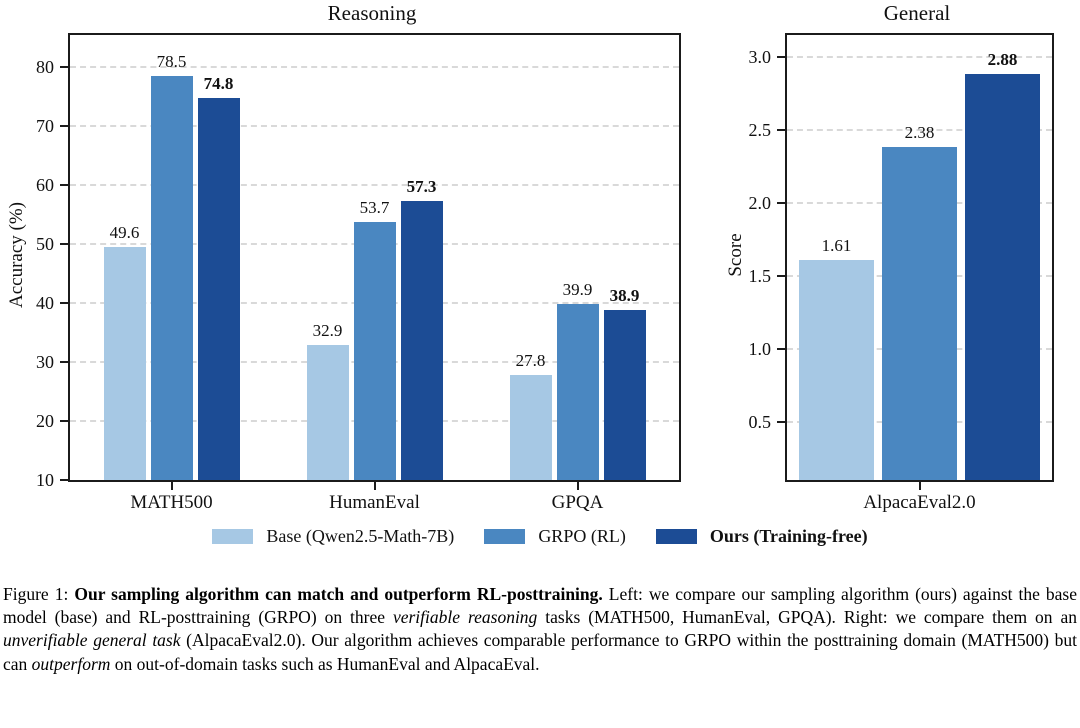 This screenshot has height=728, width=1080. Describe the element at coordinates (45, 421) in the screenshot. I see `y-tick-label: 20` at that location.